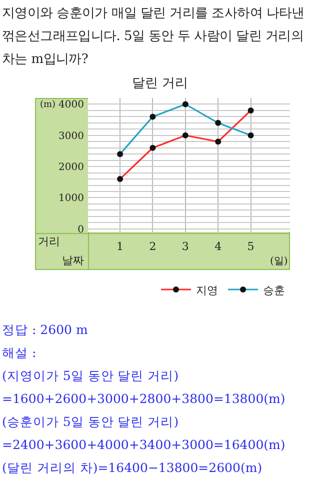 The image size is (320, 487). I want to click on x-tick-label: 3, so click(185, 246).